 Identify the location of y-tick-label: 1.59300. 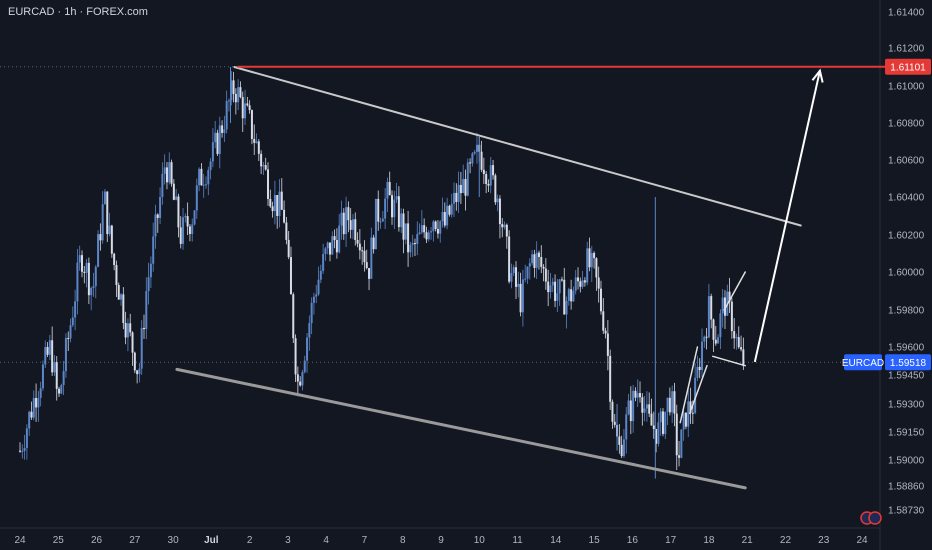
(906, 405).